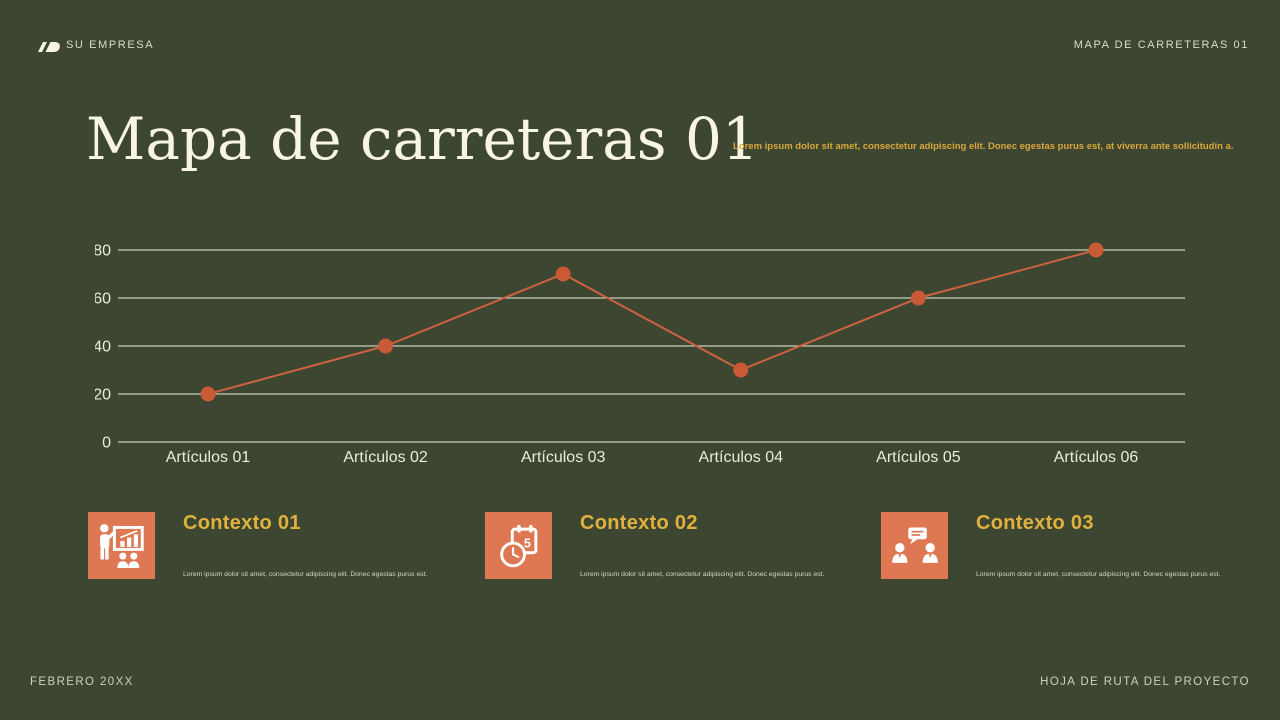 This screenshot has width=1280, height=720. Describe the element at coordinates (526, 543) in the screenshot. I see `svg-text: 5` at that location.